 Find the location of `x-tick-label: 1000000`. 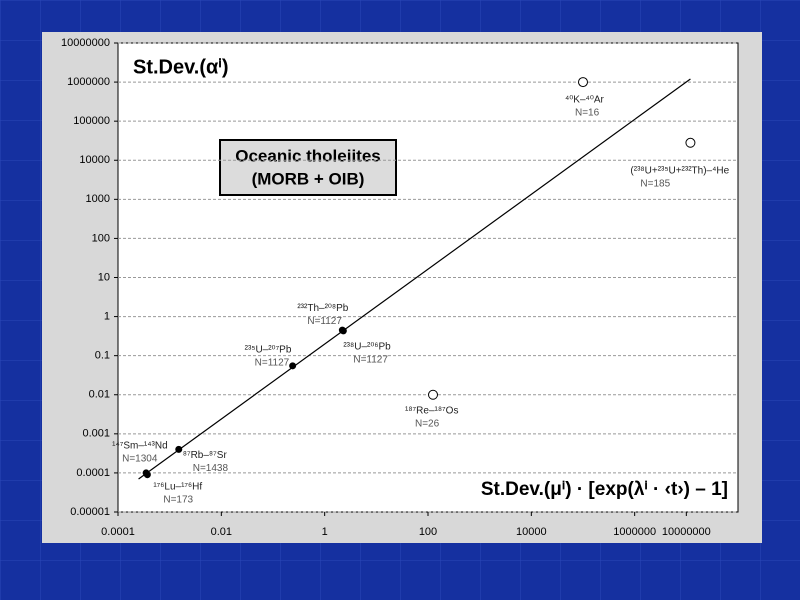

x-tick-label: 1000000 is located at coordinates (634, 532).